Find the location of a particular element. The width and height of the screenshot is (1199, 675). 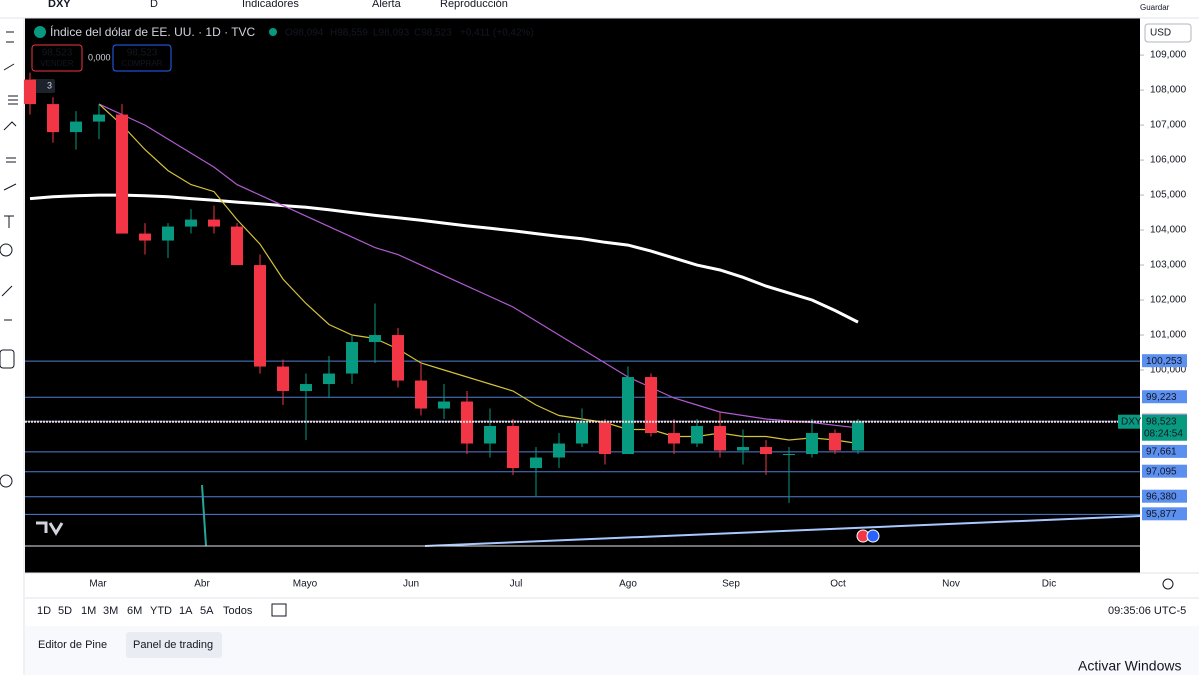

indicators-button: Indicadores is located at coordinates (270, 5).